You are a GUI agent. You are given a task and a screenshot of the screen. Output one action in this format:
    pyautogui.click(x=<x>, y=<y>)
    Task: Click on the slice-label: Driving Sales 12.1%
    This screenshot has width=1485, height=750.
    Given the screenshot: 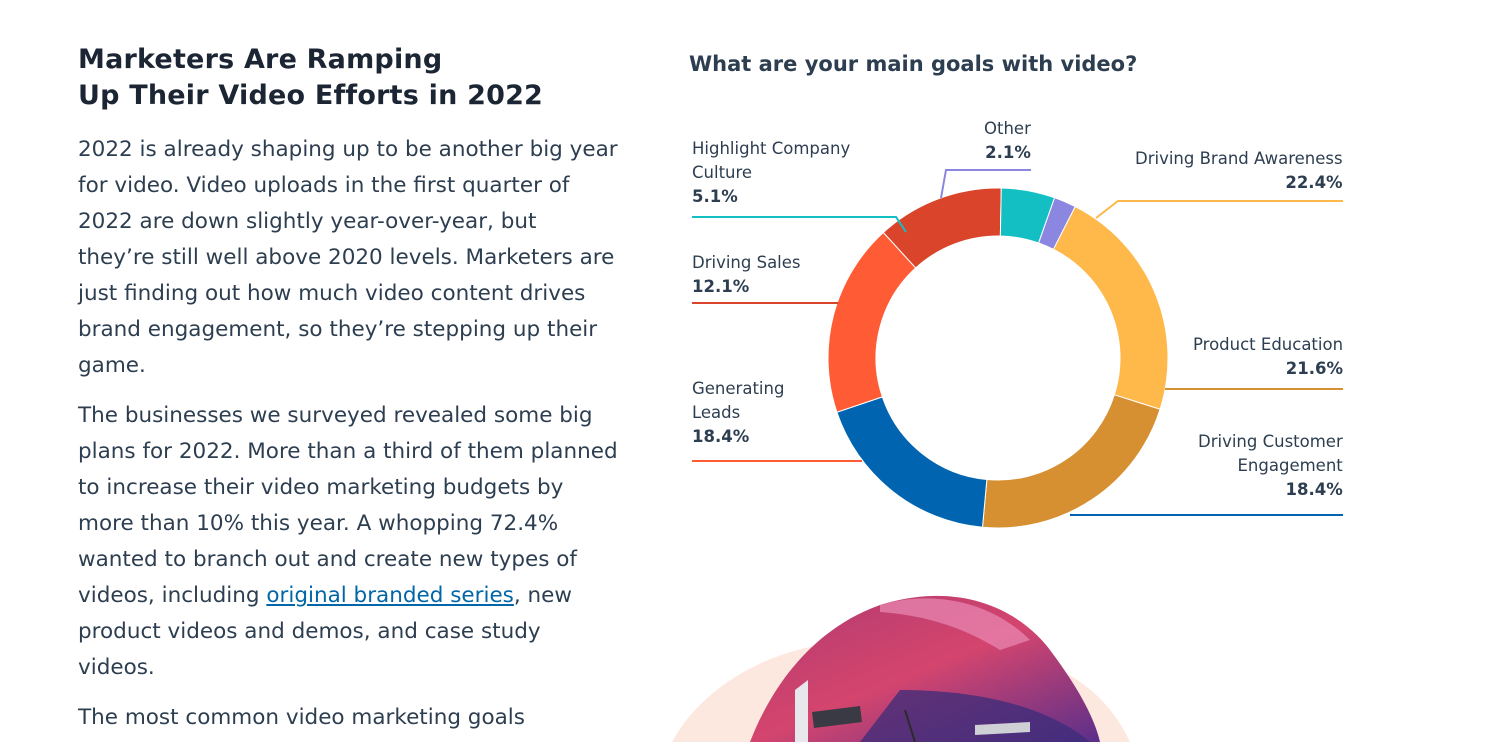 What is the action you would take?
    pyautogui.click(x=746, y=275)
    